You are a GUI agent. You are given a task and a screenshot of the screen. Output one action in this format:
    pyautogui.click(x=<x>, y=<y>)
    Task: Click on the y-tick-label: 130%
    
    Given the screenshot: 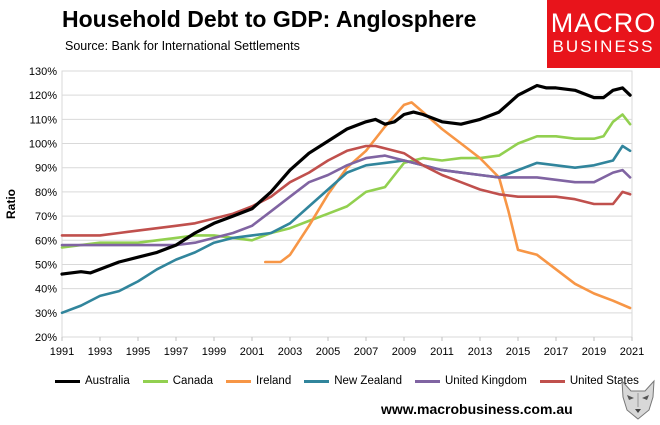 What is the action you would take?
    pyautogui.click(x=43, y=72)
    